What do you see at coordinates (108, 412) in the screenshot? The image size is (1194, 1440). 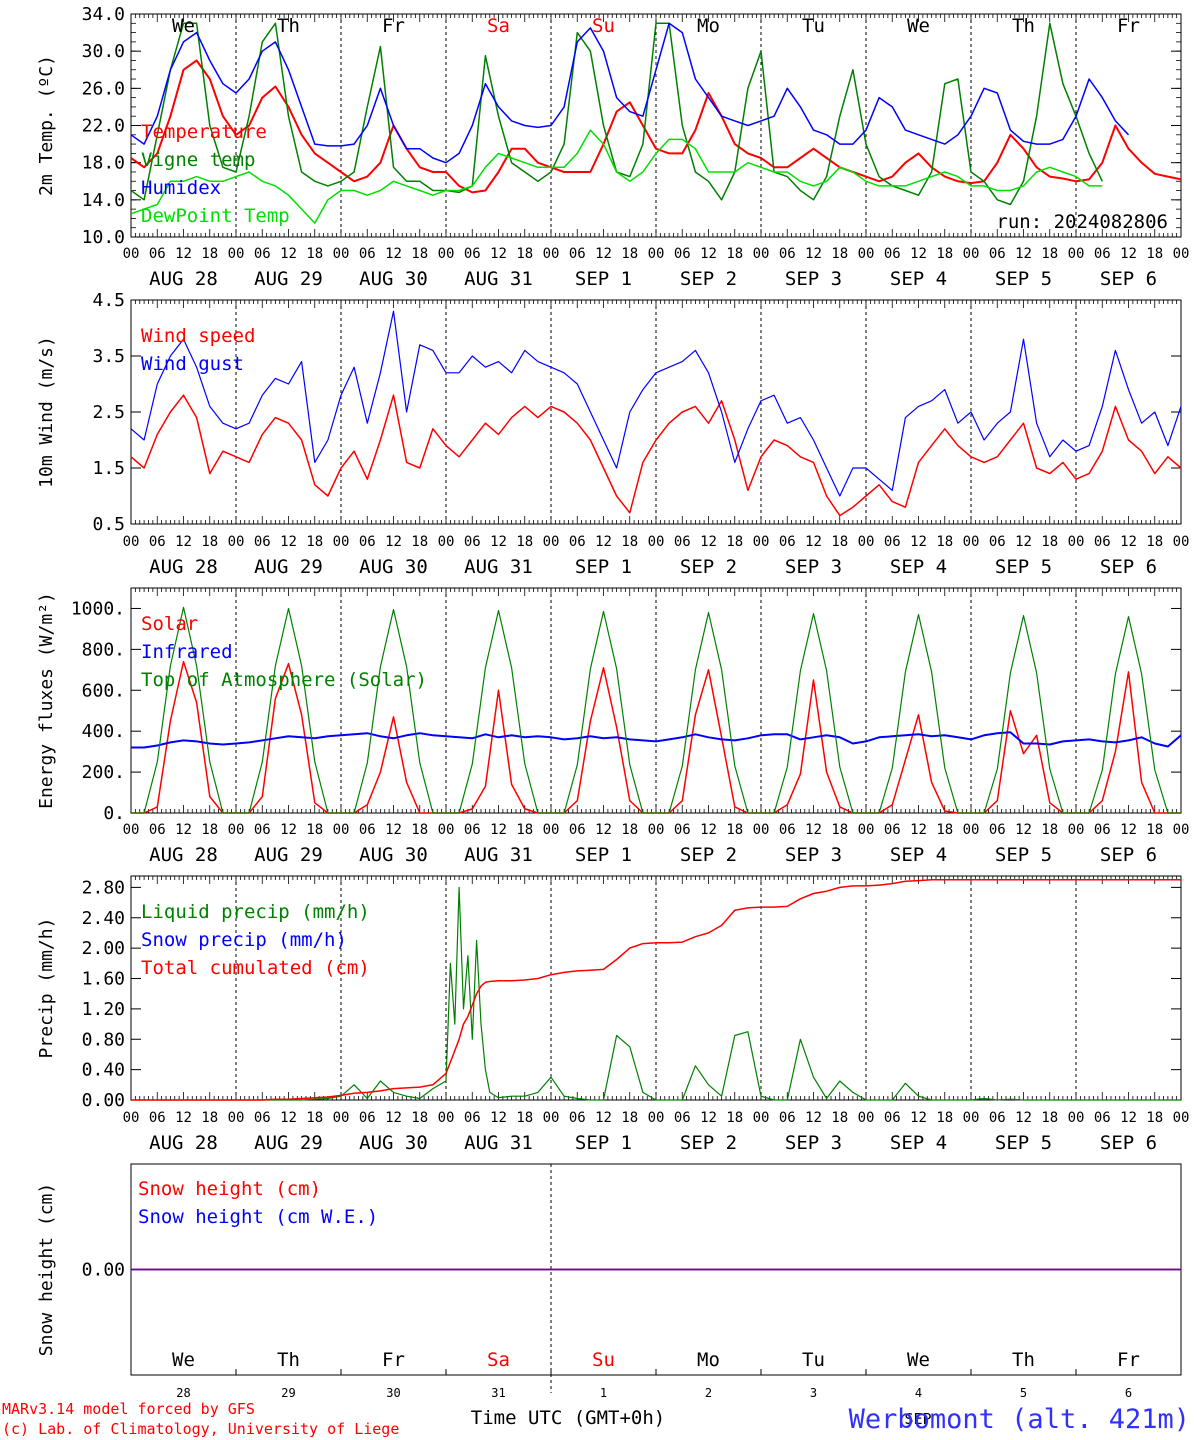 I see `y-tick-label: 2.5` at bounding box center [108, 412].